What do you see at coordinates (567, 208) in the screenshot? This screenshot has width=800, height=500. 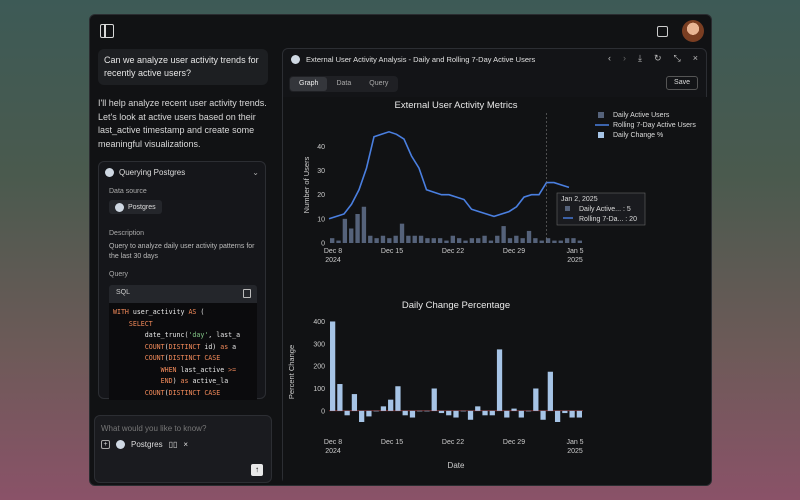 I see `hover-swatch` at bounding box center [567, 208].